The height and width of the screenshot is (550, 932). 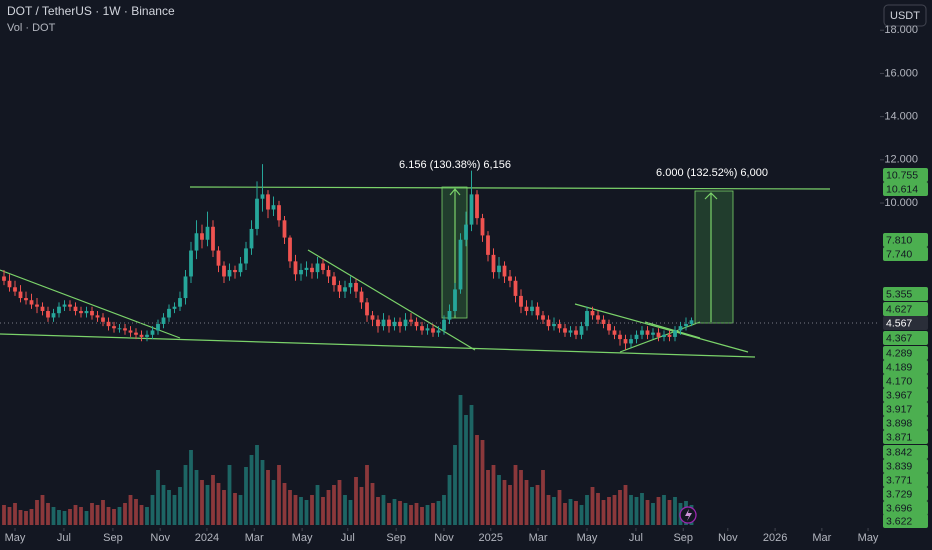 I want to click on x-tick-label: Mar, so click(x=821, y=538).